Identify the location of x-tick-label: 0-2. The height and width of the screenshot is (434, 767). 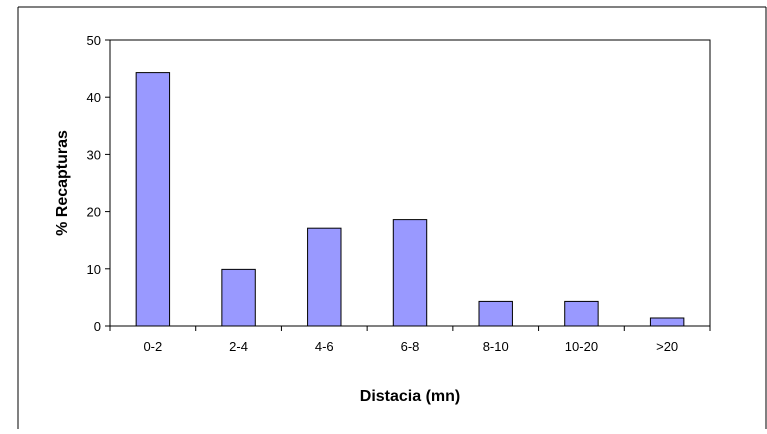
(152, 346).